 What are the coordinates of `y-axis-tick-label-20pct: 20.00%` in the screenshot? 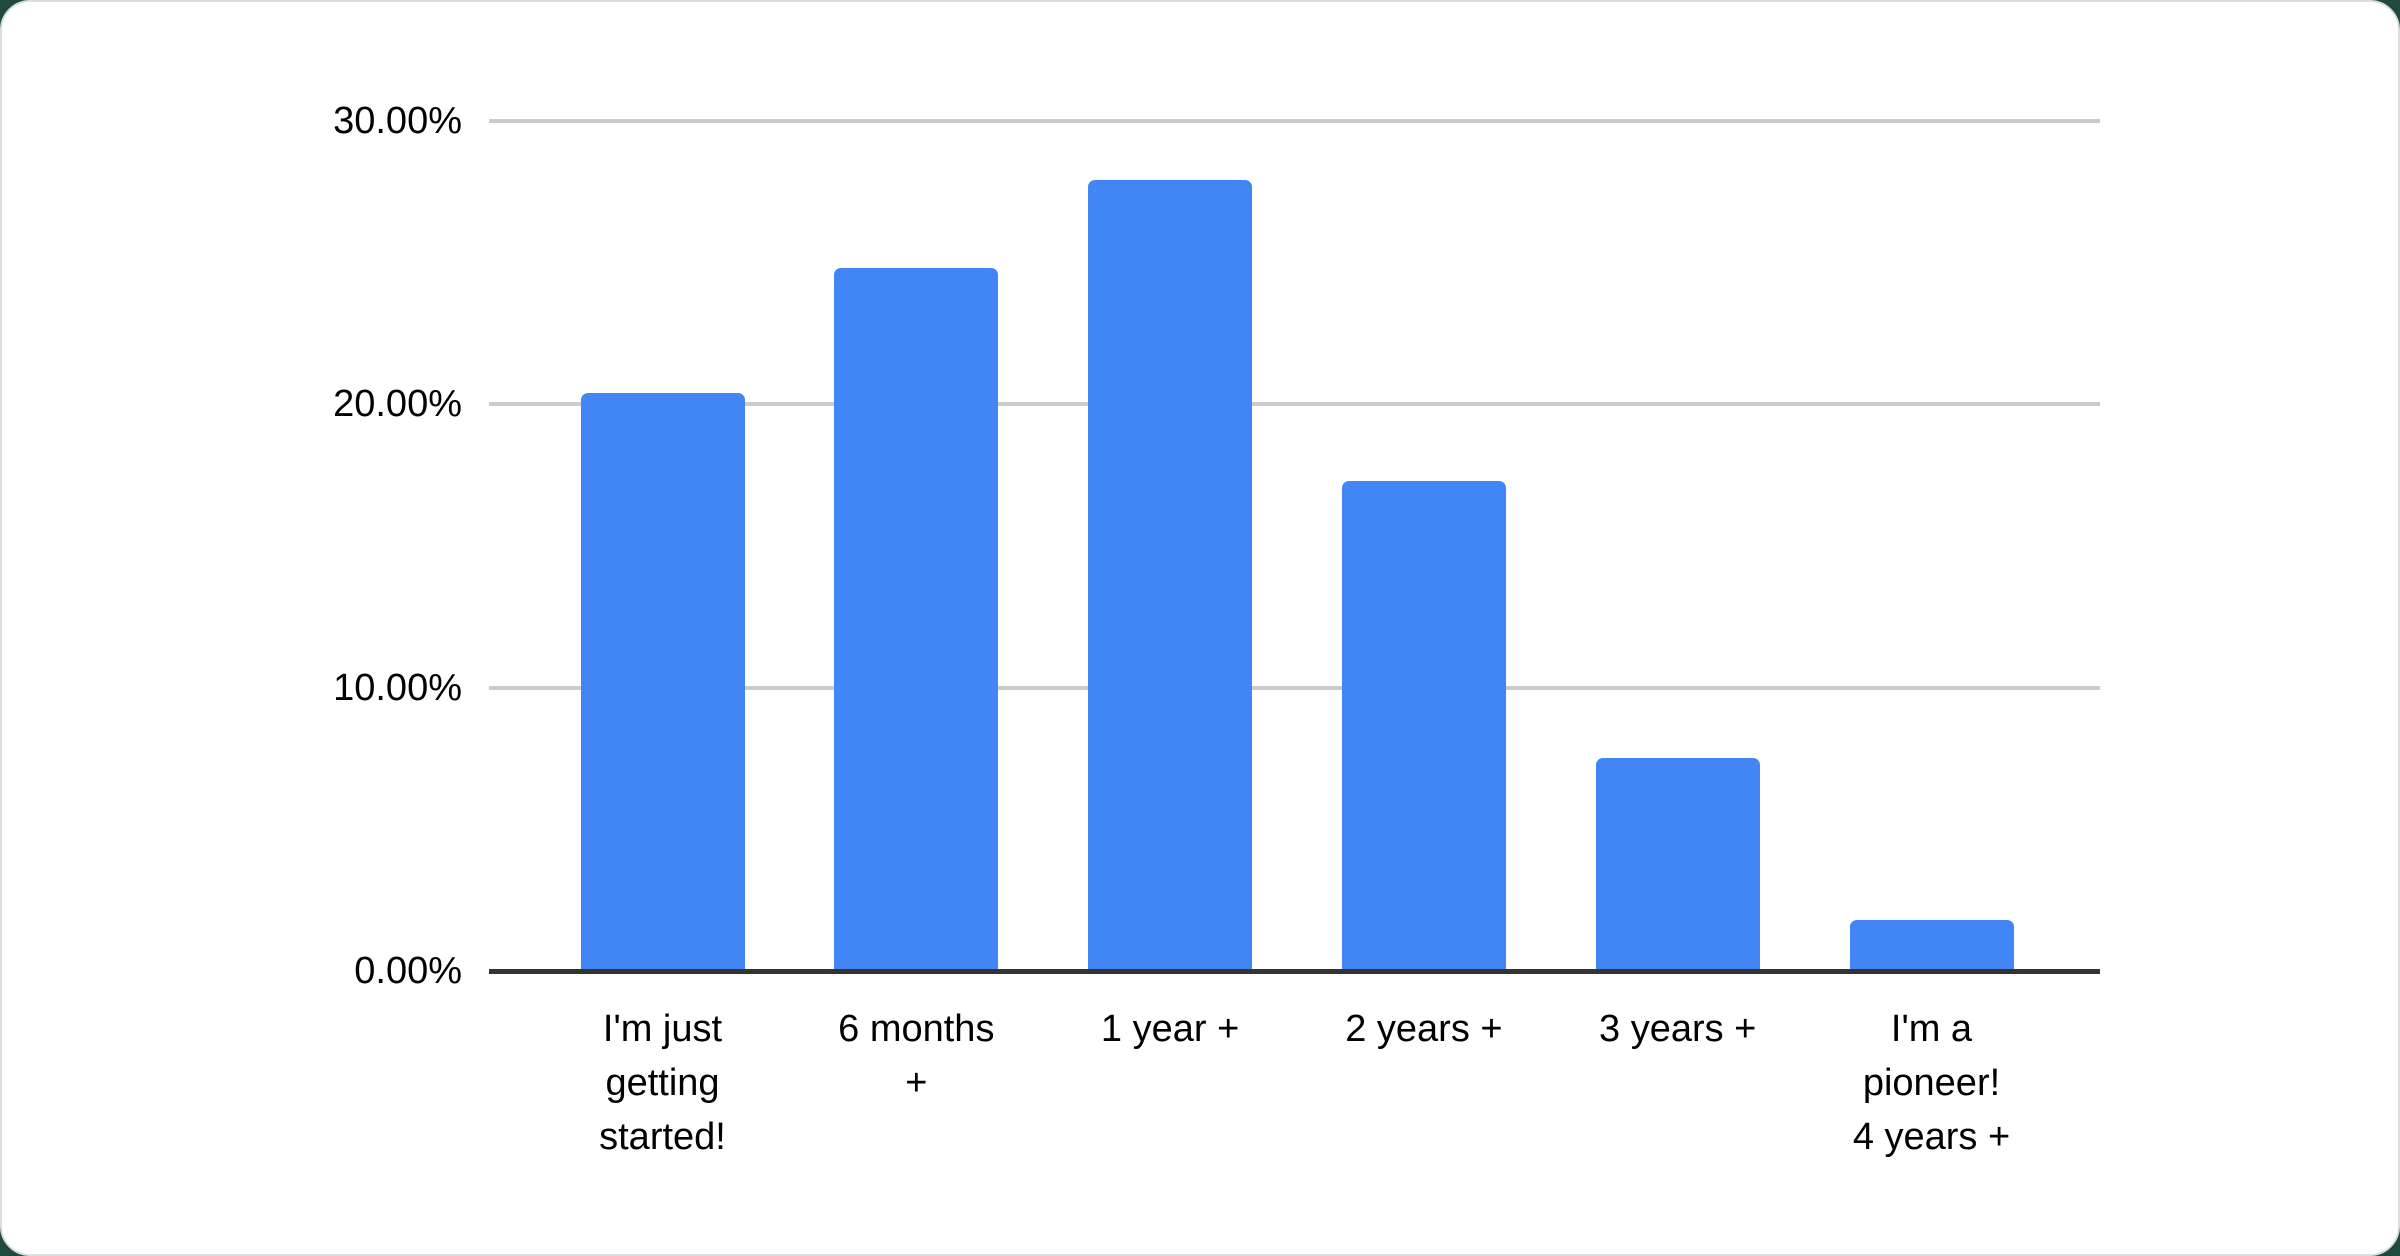 It's located at (397, 404).